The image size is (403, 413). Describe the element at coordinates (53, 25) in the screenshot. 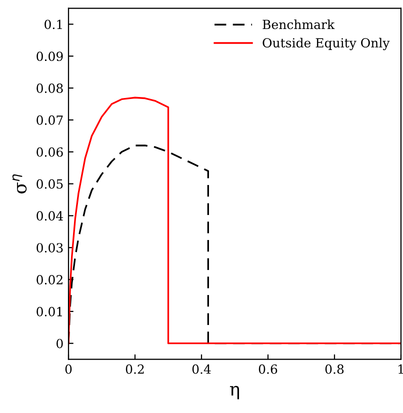

I see `y-tick-label: 0.1` at that location.